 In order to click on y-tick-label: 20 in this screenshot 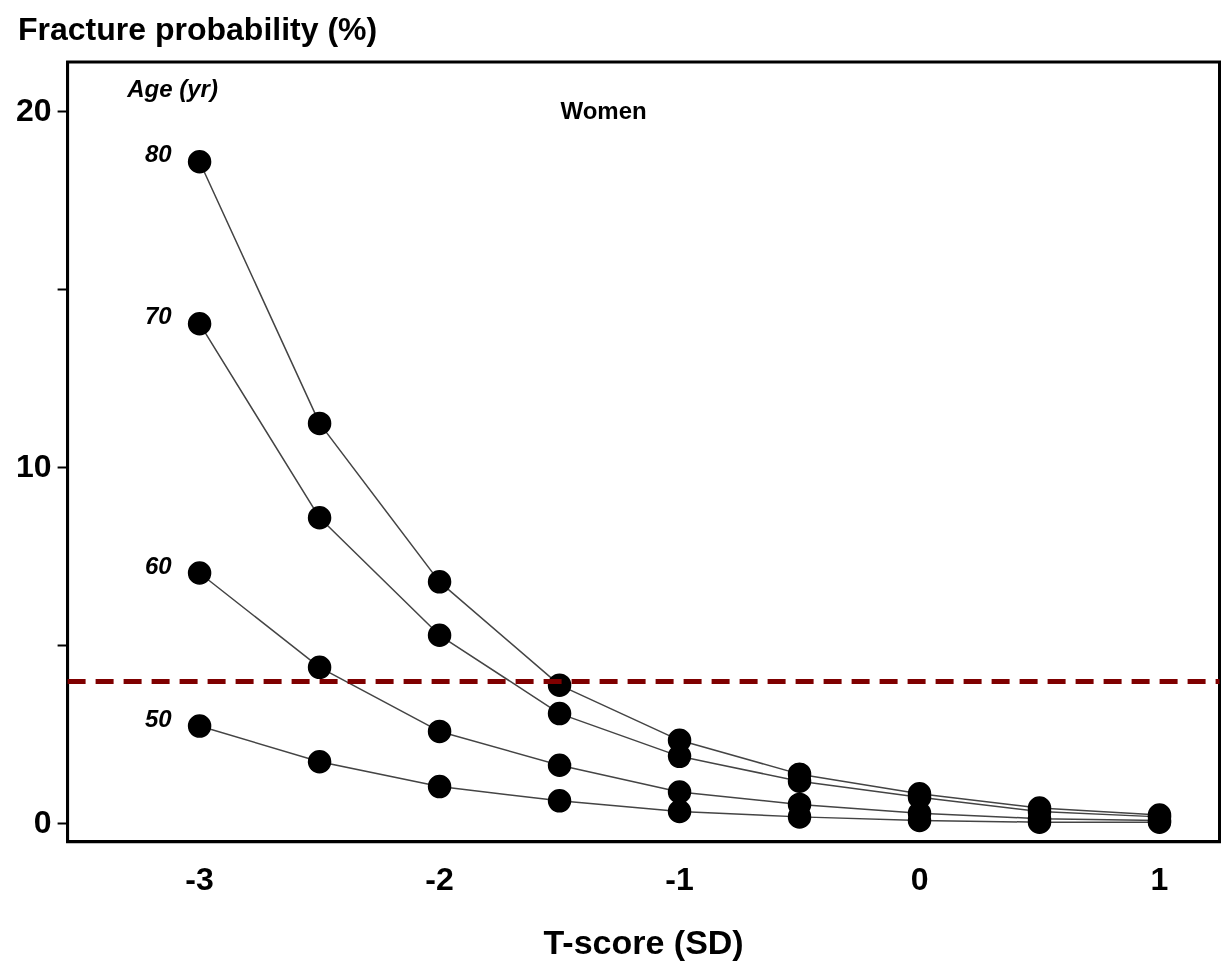, I will do `click(34, 109)`.